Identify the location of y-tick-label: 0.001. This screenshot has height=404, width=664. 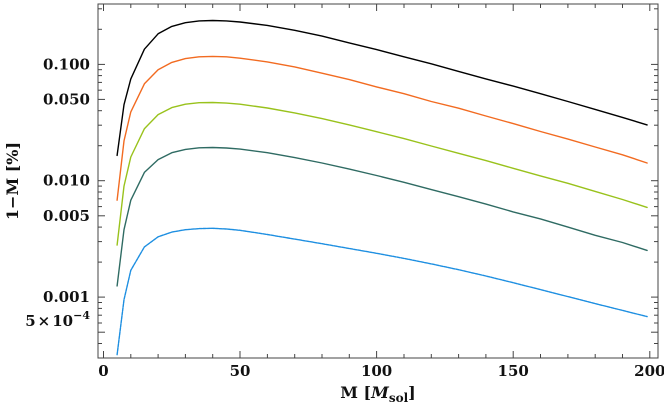
(66, 297).